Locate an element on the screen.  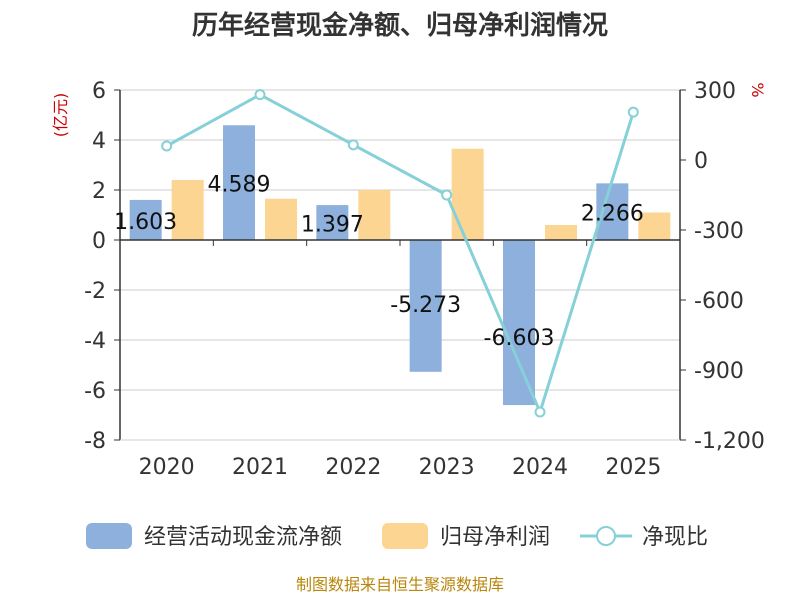
cashflow-data-label: 4.589 is located at coordinates (239, 185).